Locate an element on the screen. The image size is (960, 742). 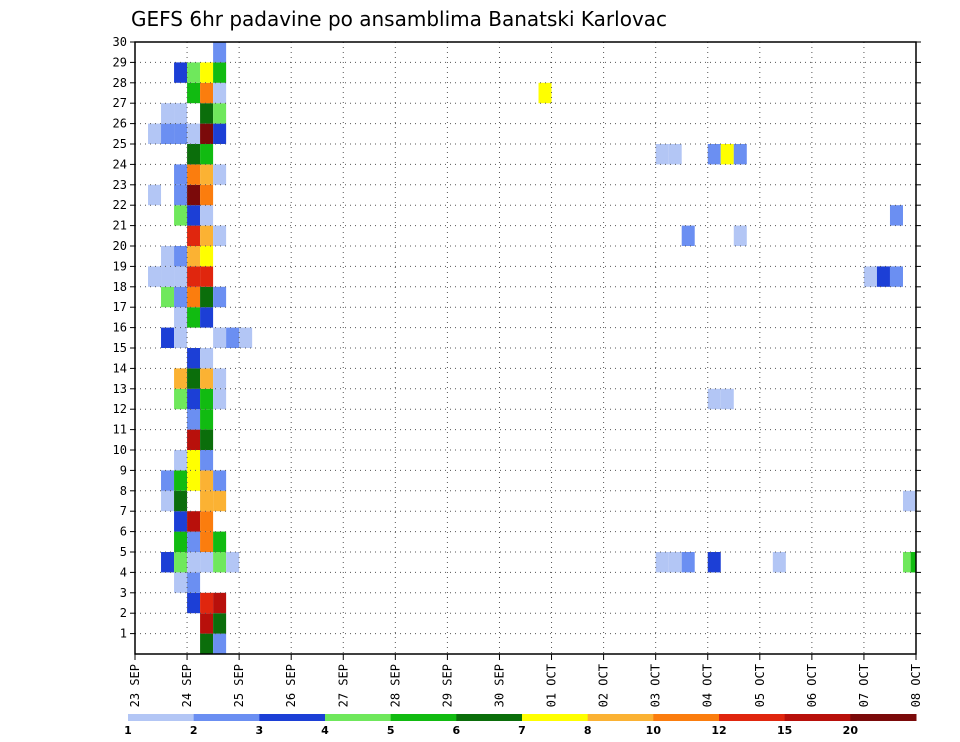
y-tick-label: 10 is located at coordinates (120, 450).